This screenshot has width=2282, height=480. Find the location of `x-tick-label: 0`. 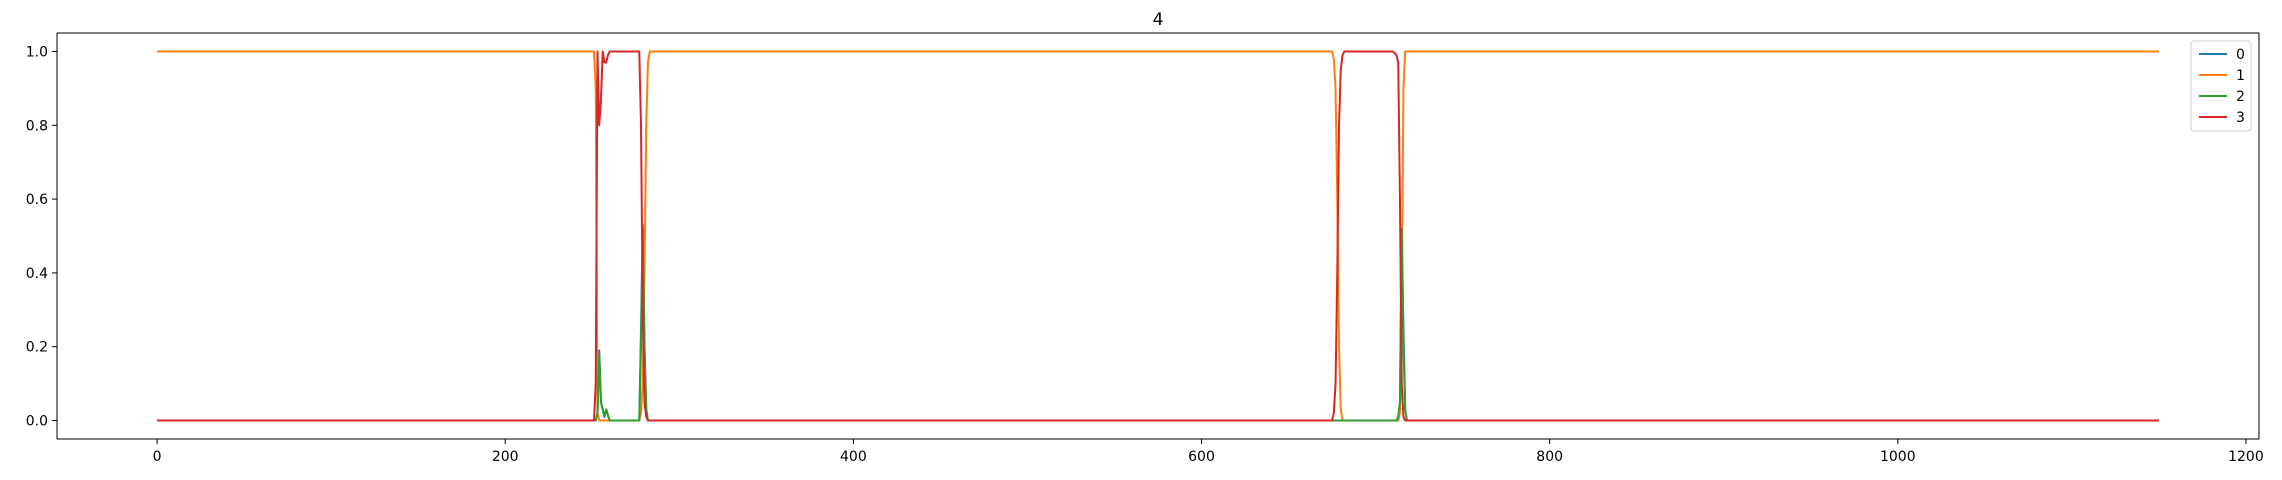

x-tick-label: 0 is located at coordinates (157, 457).